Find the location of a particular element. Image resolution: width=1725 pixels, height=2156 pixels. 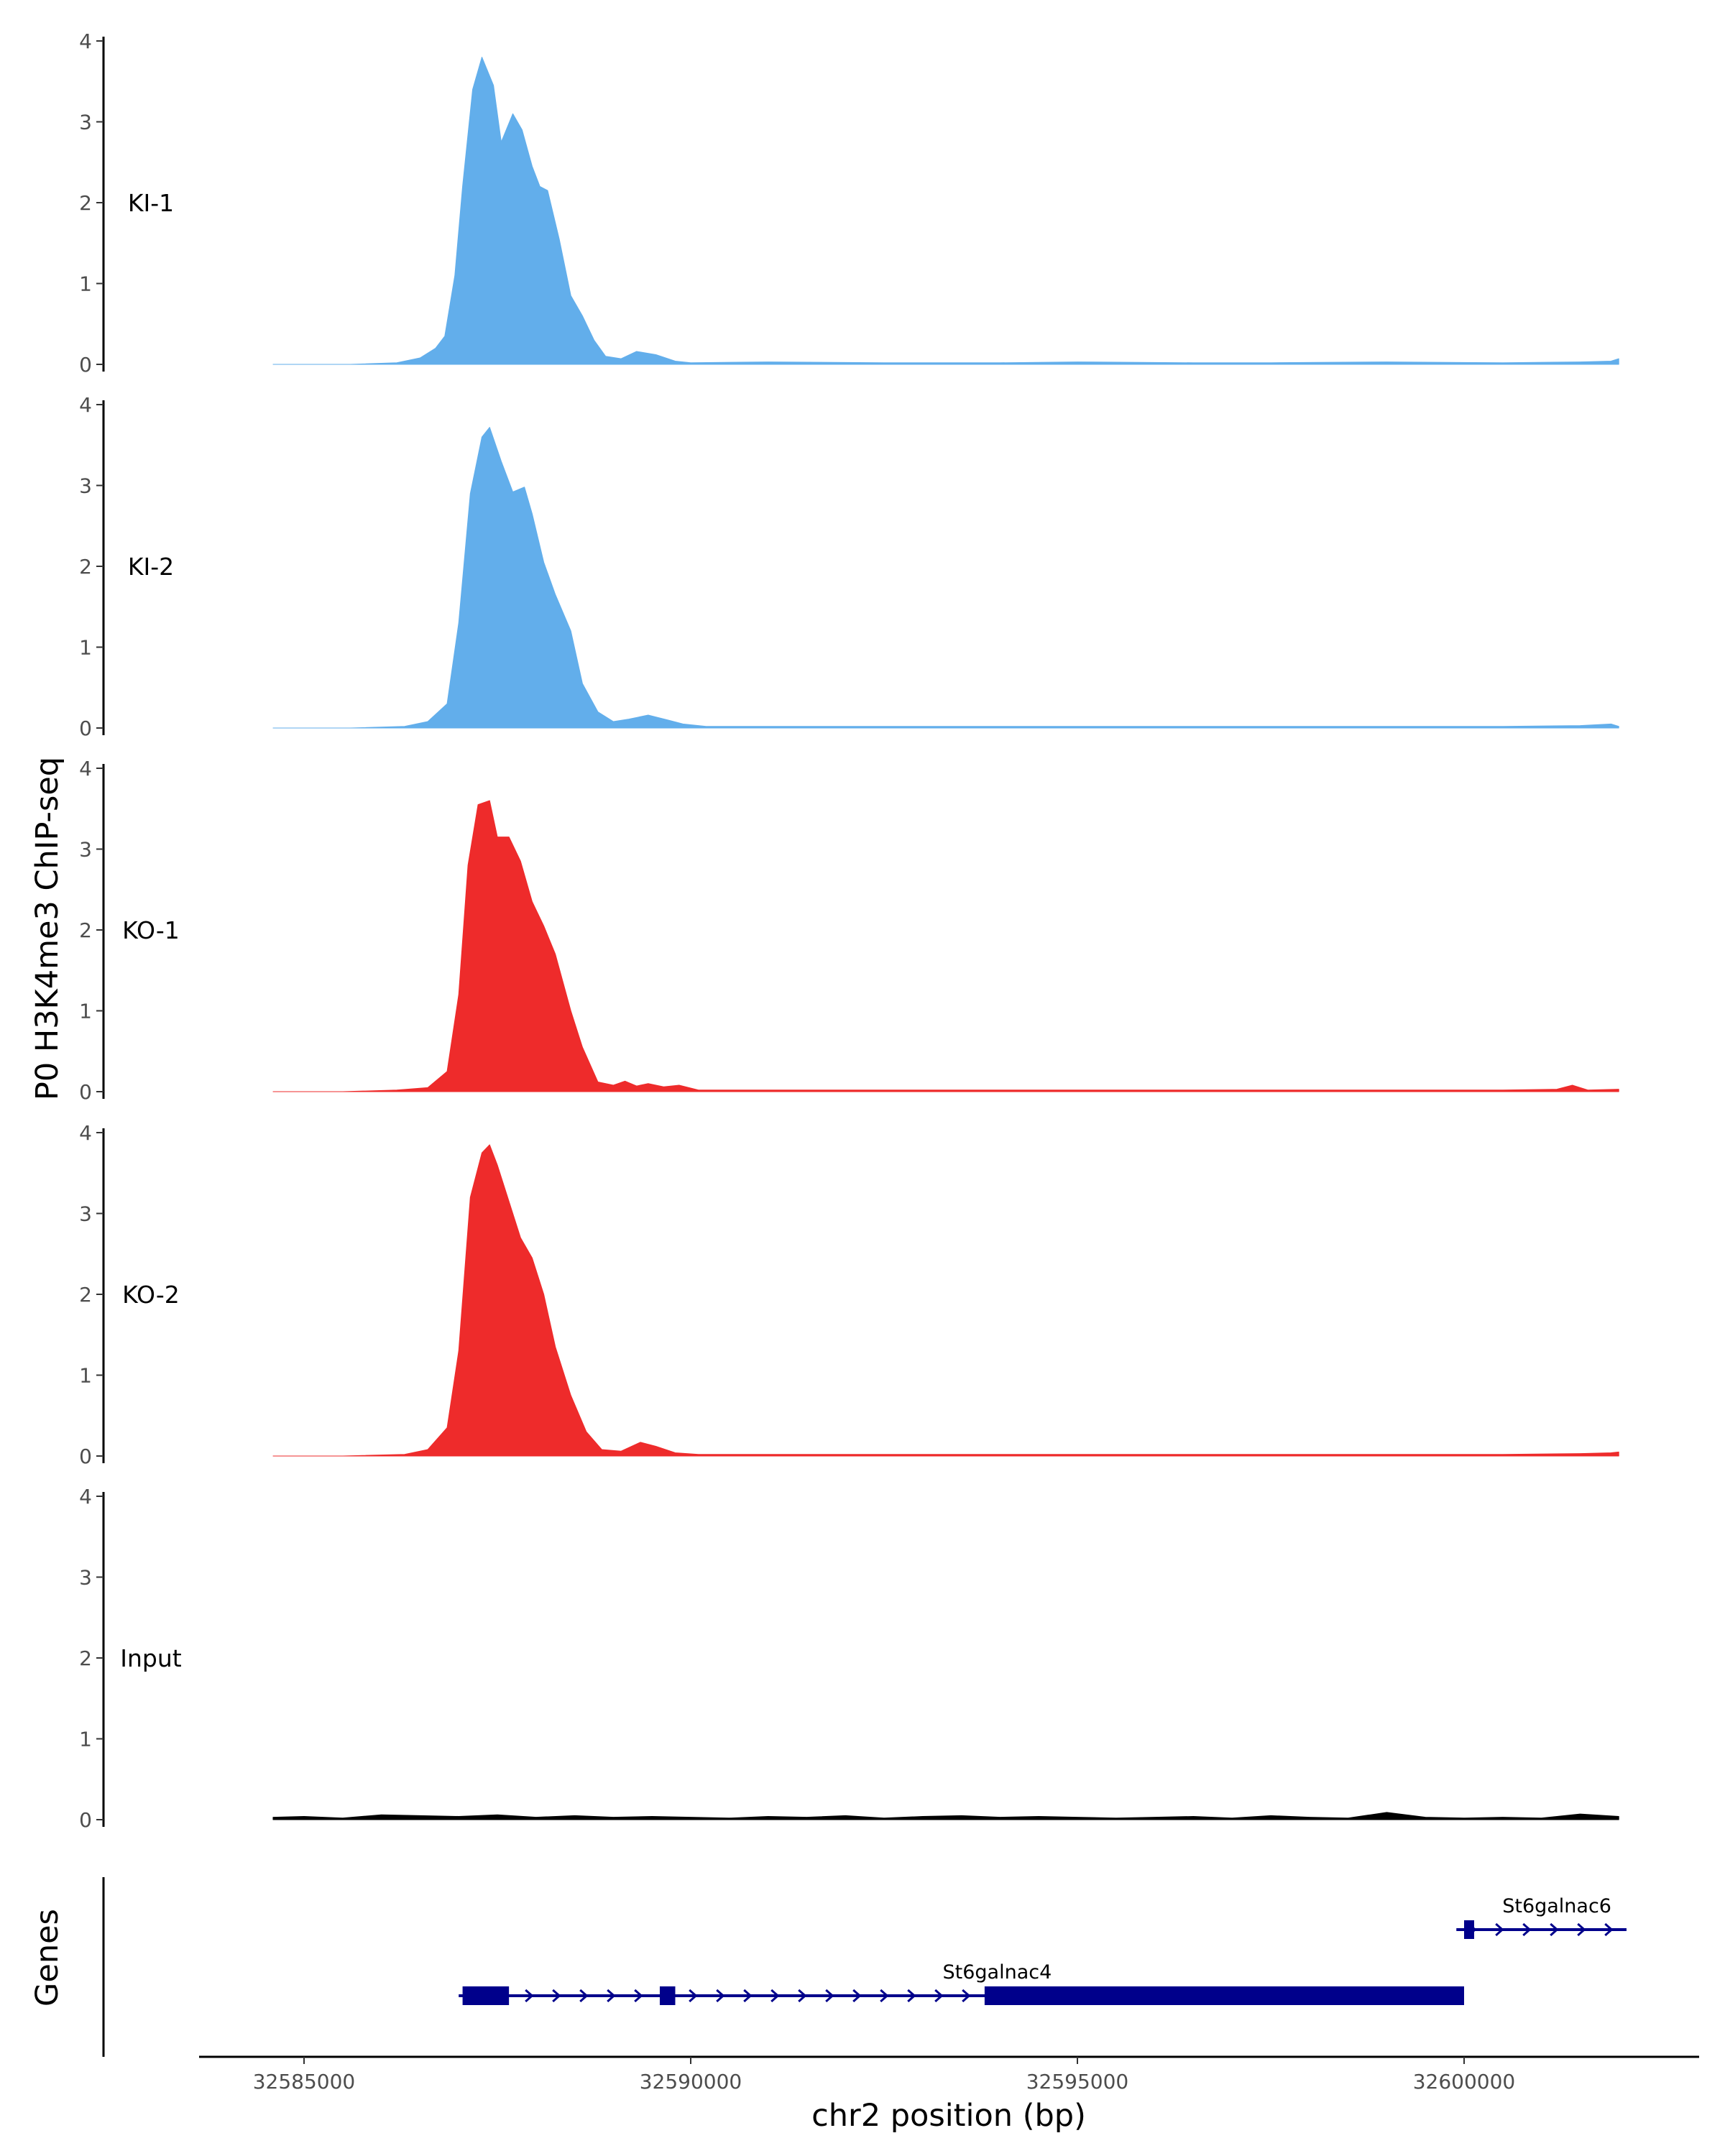

genes-axis-title: Genes is located at coordinates (47, 1958).